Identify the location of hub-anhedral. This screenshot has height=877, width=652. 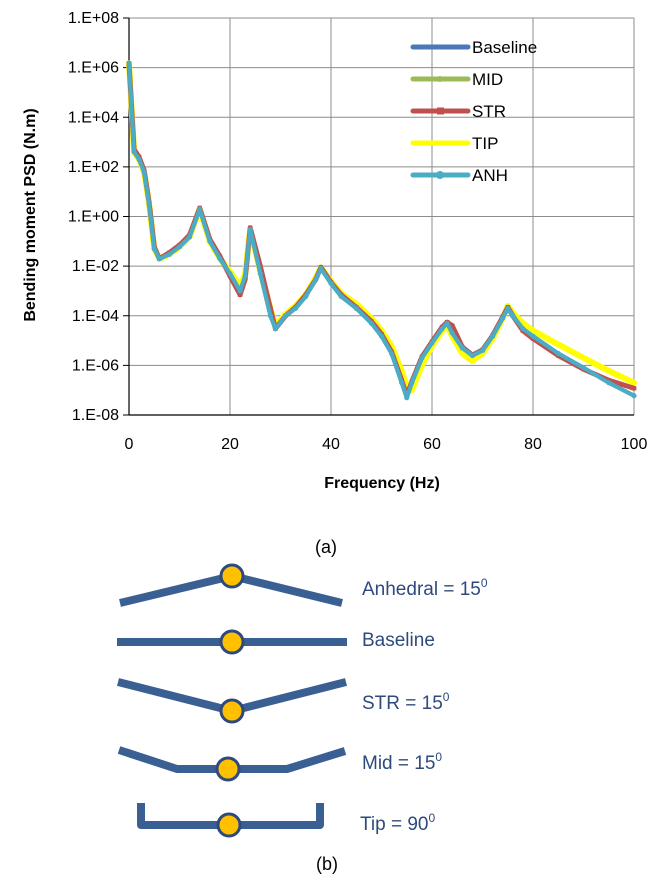
(232, 576).